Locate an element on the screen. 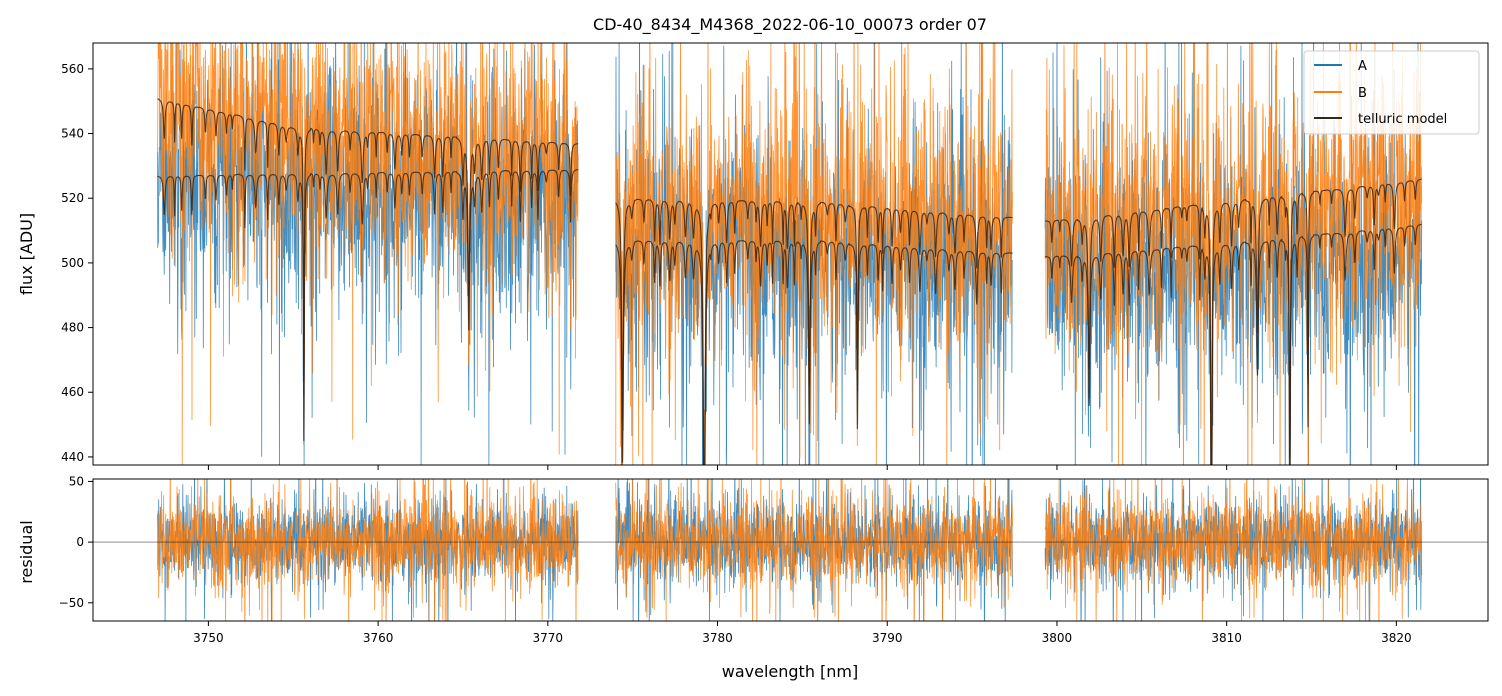 The height and width of the screenshot is (696, 1502). y-tick-label-560: 560 is located at coordinates (72, 69).